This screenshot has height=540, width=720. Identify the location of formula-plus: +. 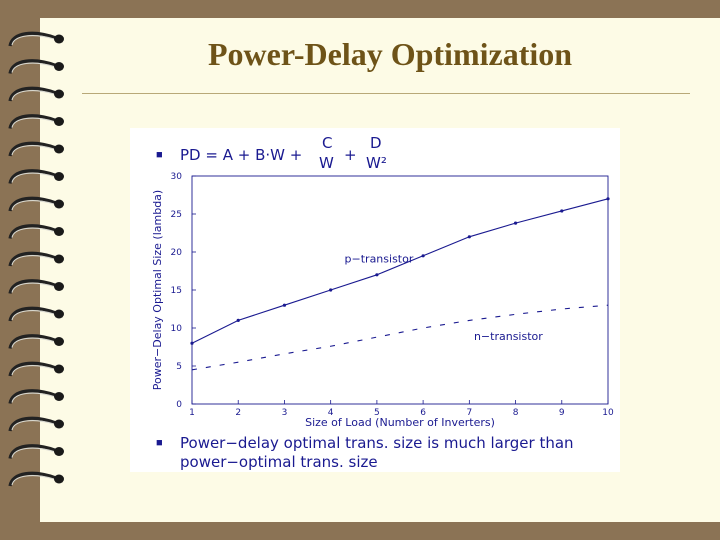
(350, 155).